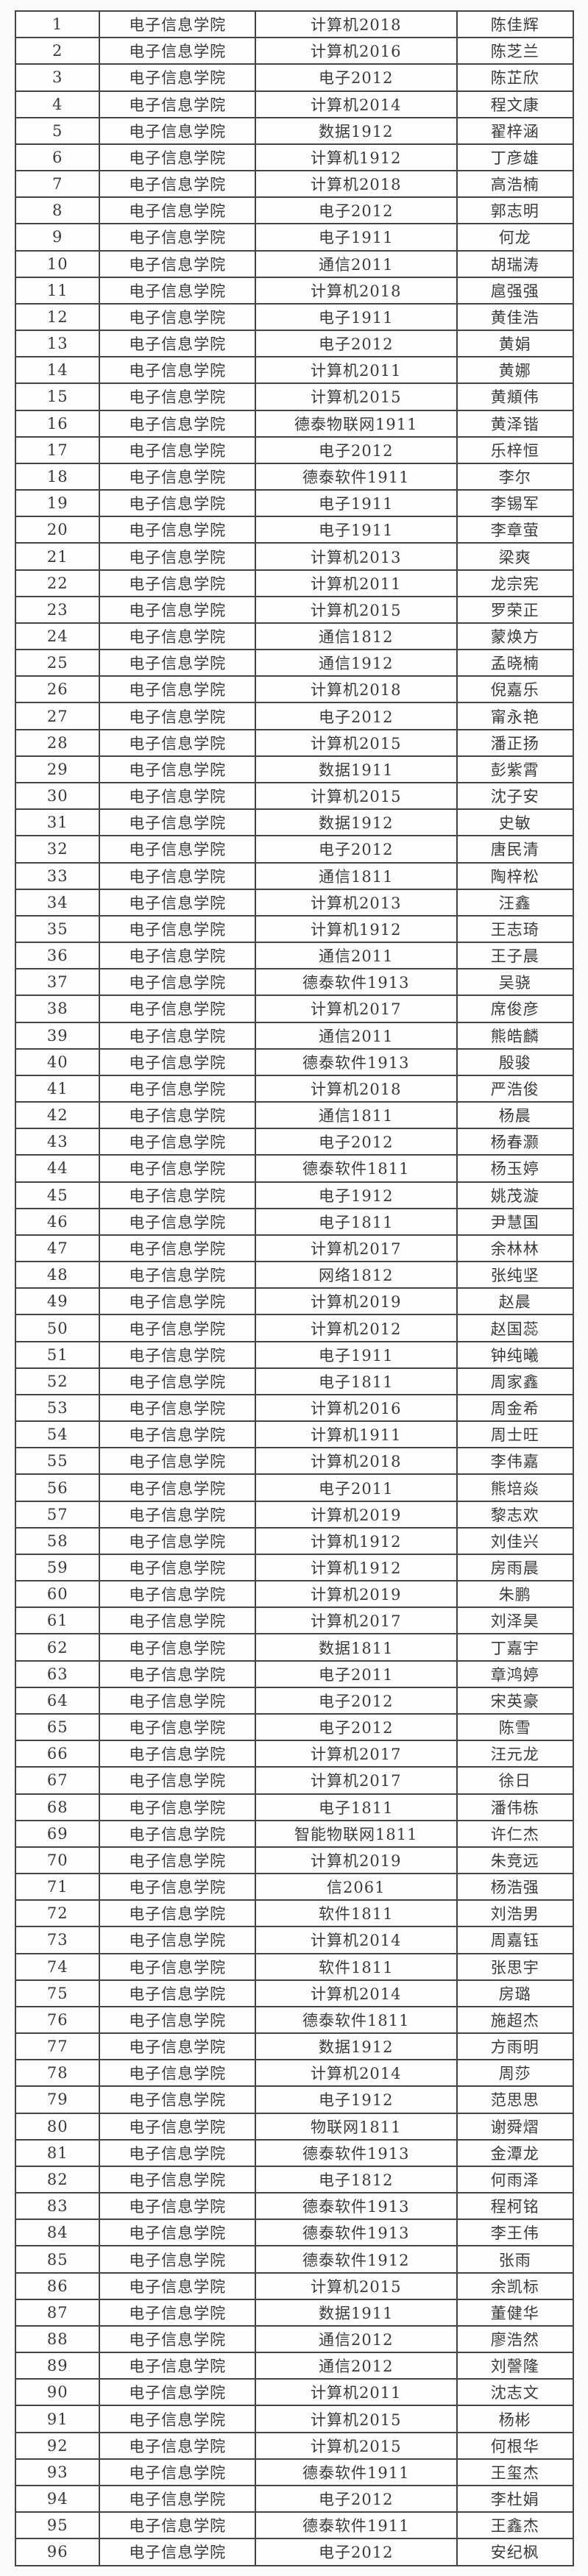  Describe the element at coordinates (57, 1142) in the screenshot. I see `row-number-cell: 43` at that location.